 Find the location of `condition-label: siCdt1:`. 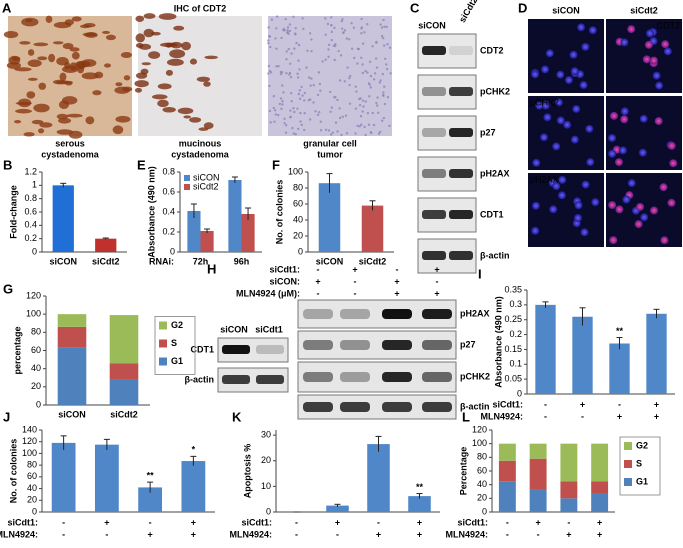

condition-label: siCdt1: is located at coordinates (22, 522).